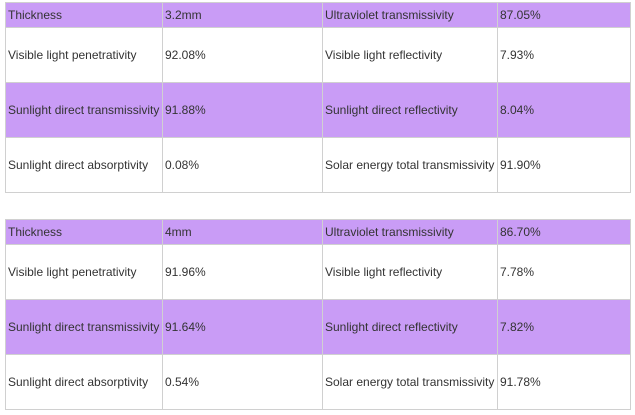 The image size is (635, 415). I want to click on property-value: 91.90%, so click(564, 165).